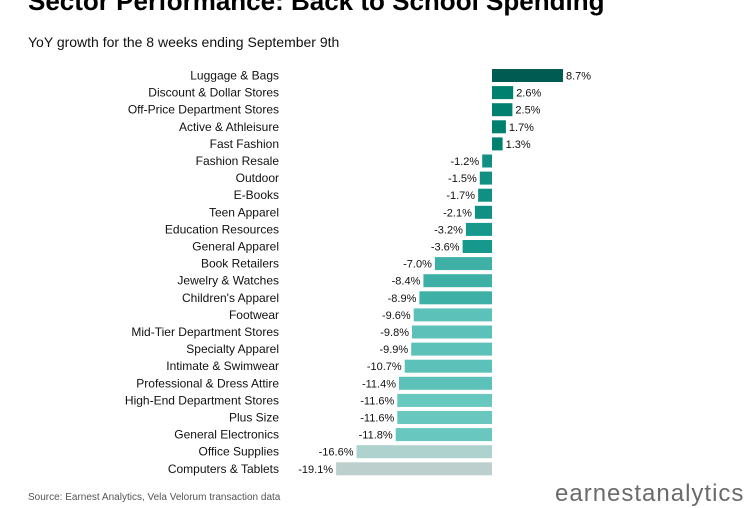 Image resolution: width=750 pixels, height=508 pixels. What do you see at coordinates (239, 452) in the screenshot?
I see `category-label: Office Supplies` at bounding box center [239, 452].